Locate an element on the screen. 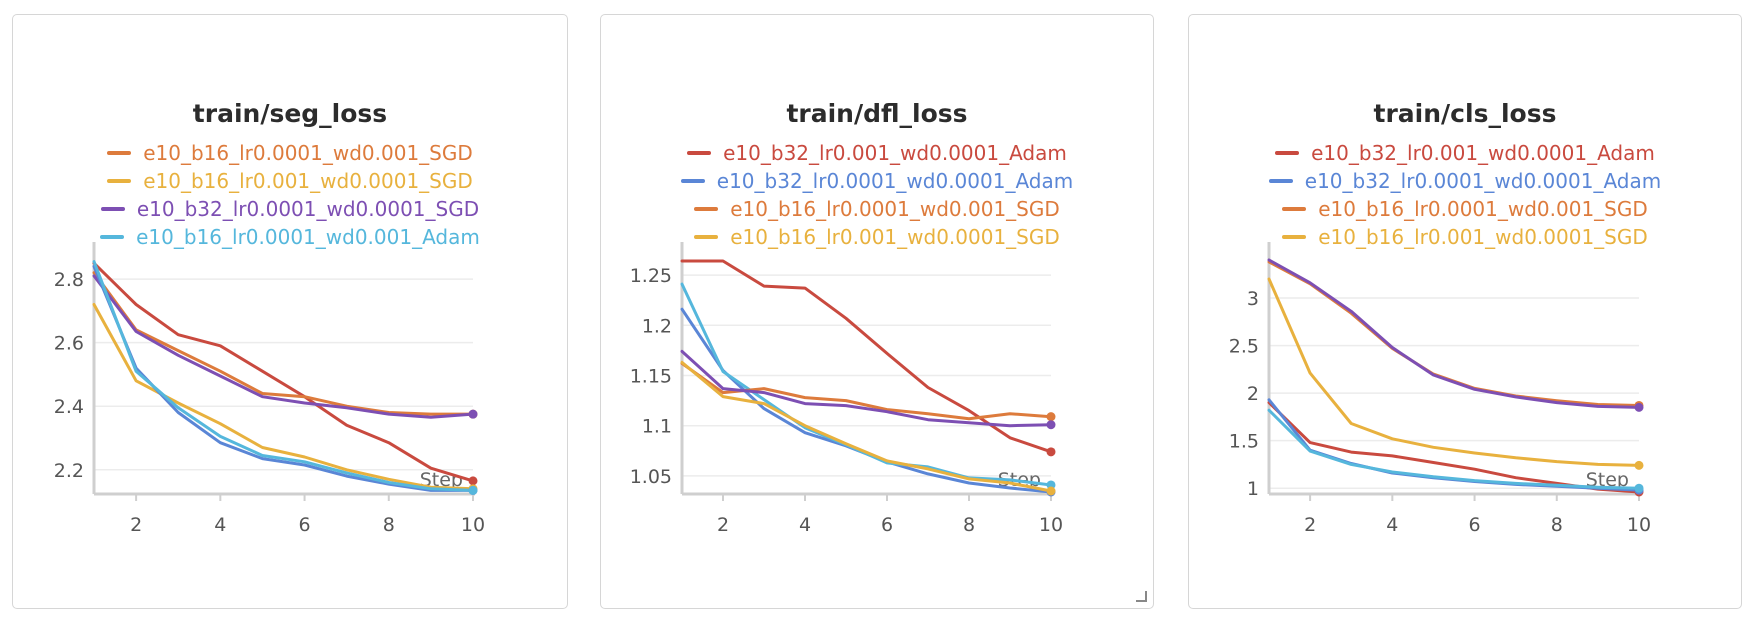  legend-entry: e10_b16_lr0.0001_wd0.001_Adam is located at coordinates (290, 237).